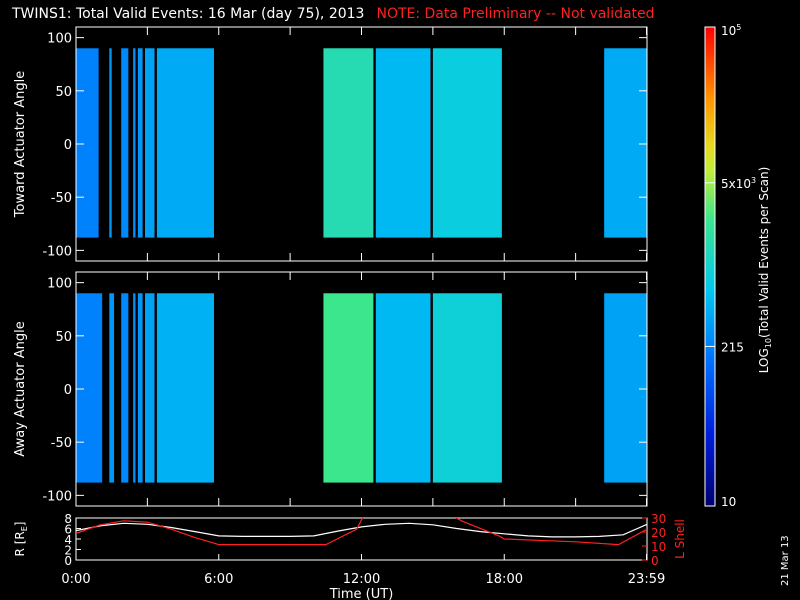 The width and height of the screenshot is (800, 600). What do you see at coordinates (68, 561) in the screenshot?
I see `orbit-ytick-label-0: 0` at bounding box center [68, 561].